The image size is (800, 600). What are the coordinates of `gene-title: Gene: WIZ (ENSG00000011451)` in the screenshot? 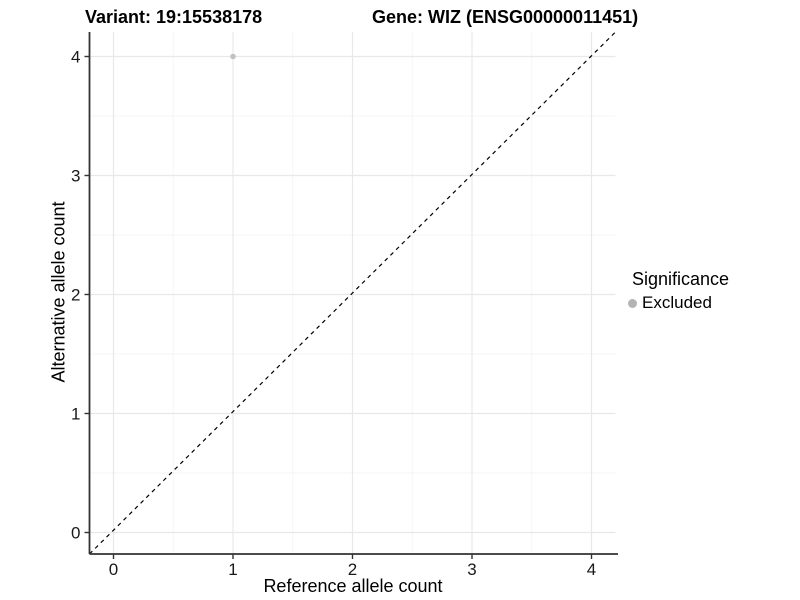 It's located at (505, 17).